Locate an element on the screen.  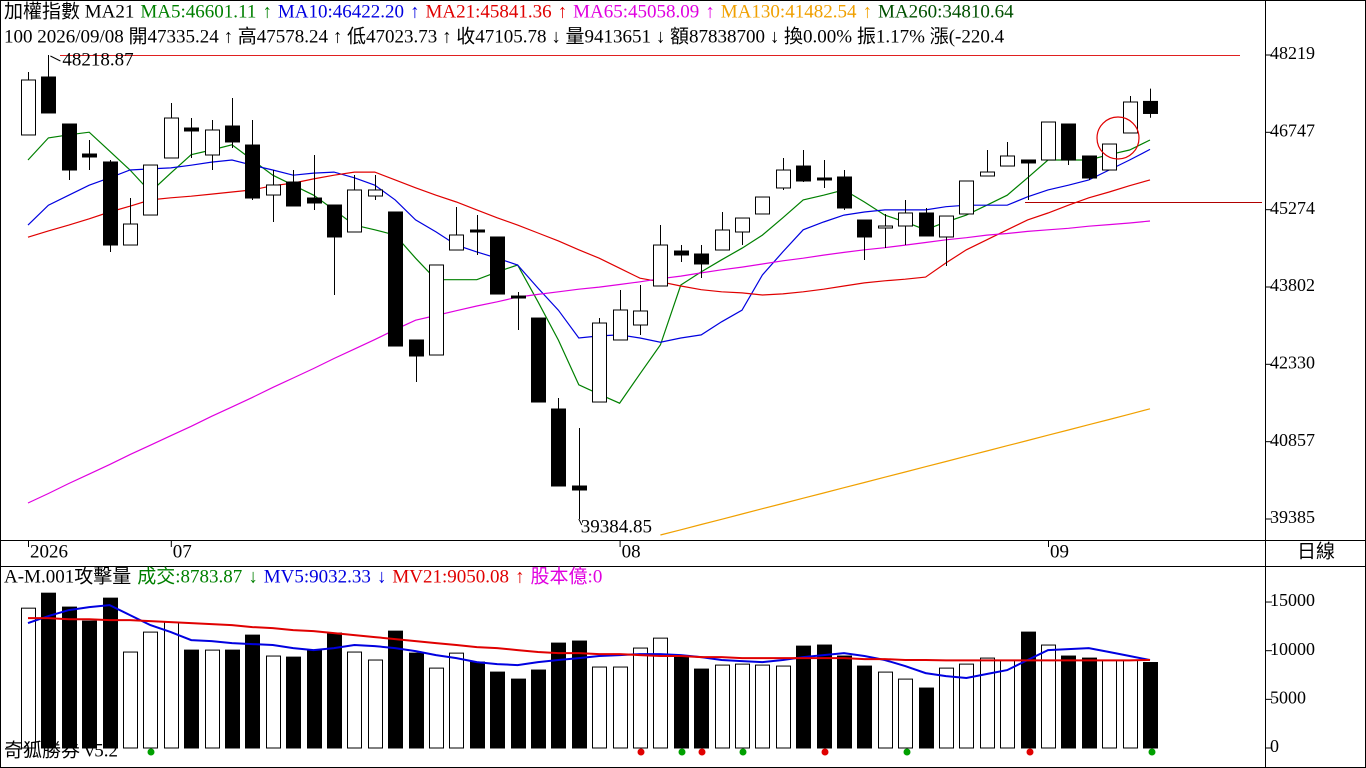
y-tick-label: 40857 is located at coordinates (1292, 440).